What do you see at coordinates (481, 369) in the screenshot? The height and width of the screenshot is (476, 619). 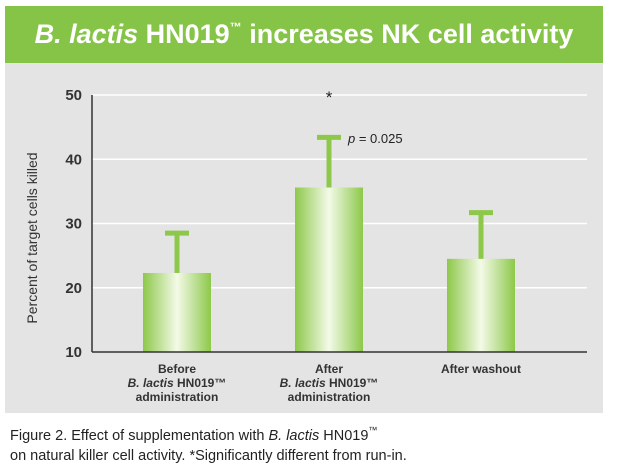 I see `x-category-label: After washout` at bounding box center [481, 369].